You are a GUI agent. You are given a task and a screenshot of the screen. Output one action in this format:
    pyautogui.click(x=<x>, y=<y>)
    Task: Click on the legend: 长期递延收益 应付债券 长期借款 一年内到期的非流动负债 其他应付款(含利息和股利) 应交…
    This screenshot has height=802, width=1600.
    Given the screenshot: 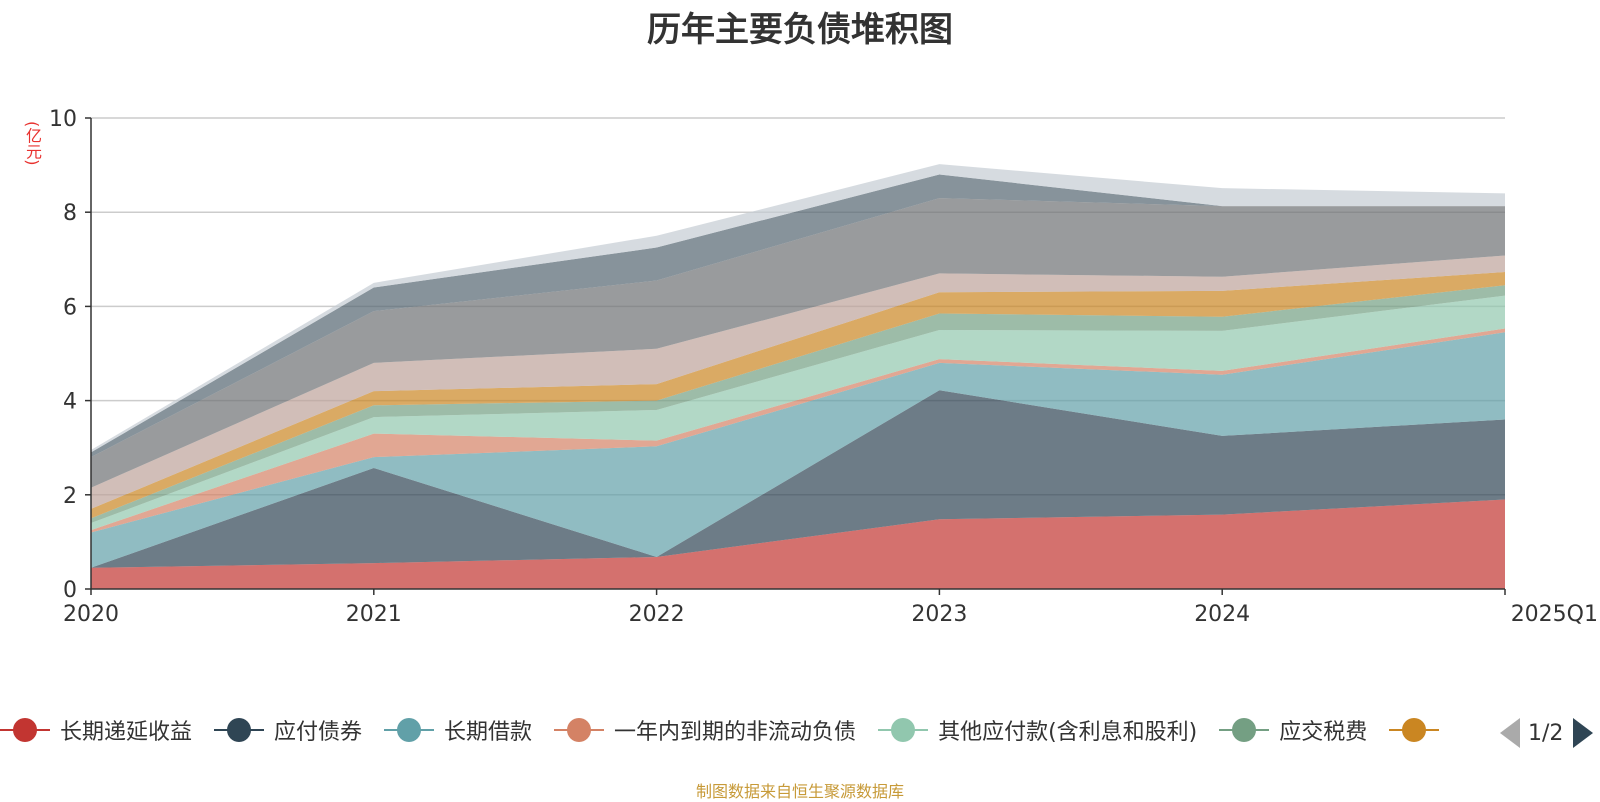 What is the action you would take?
    pyautogui.click(x=737, y=730)
    